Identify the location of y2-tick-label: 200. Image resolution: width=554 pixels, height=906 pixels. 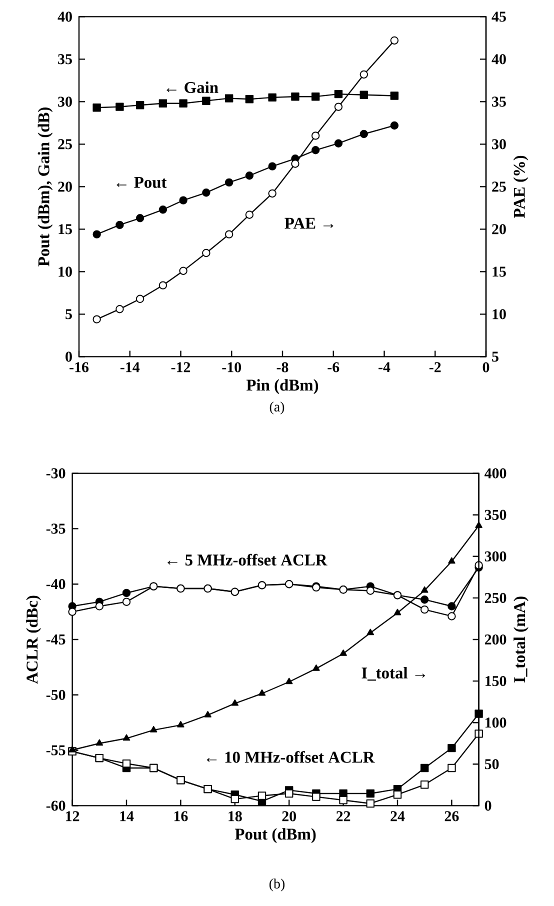
(495, 639).